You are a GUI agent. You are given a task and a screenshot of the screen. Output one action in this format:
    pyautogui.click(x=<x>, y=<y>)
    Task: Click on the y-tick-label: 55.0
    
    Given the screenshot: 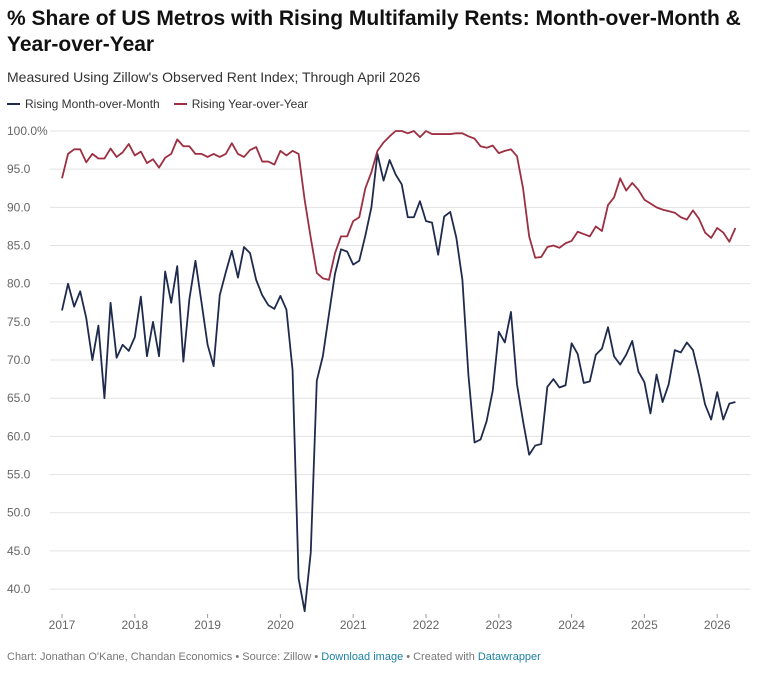 What is the action you would take?
    pyautogui.click(x=19, y=475)
    